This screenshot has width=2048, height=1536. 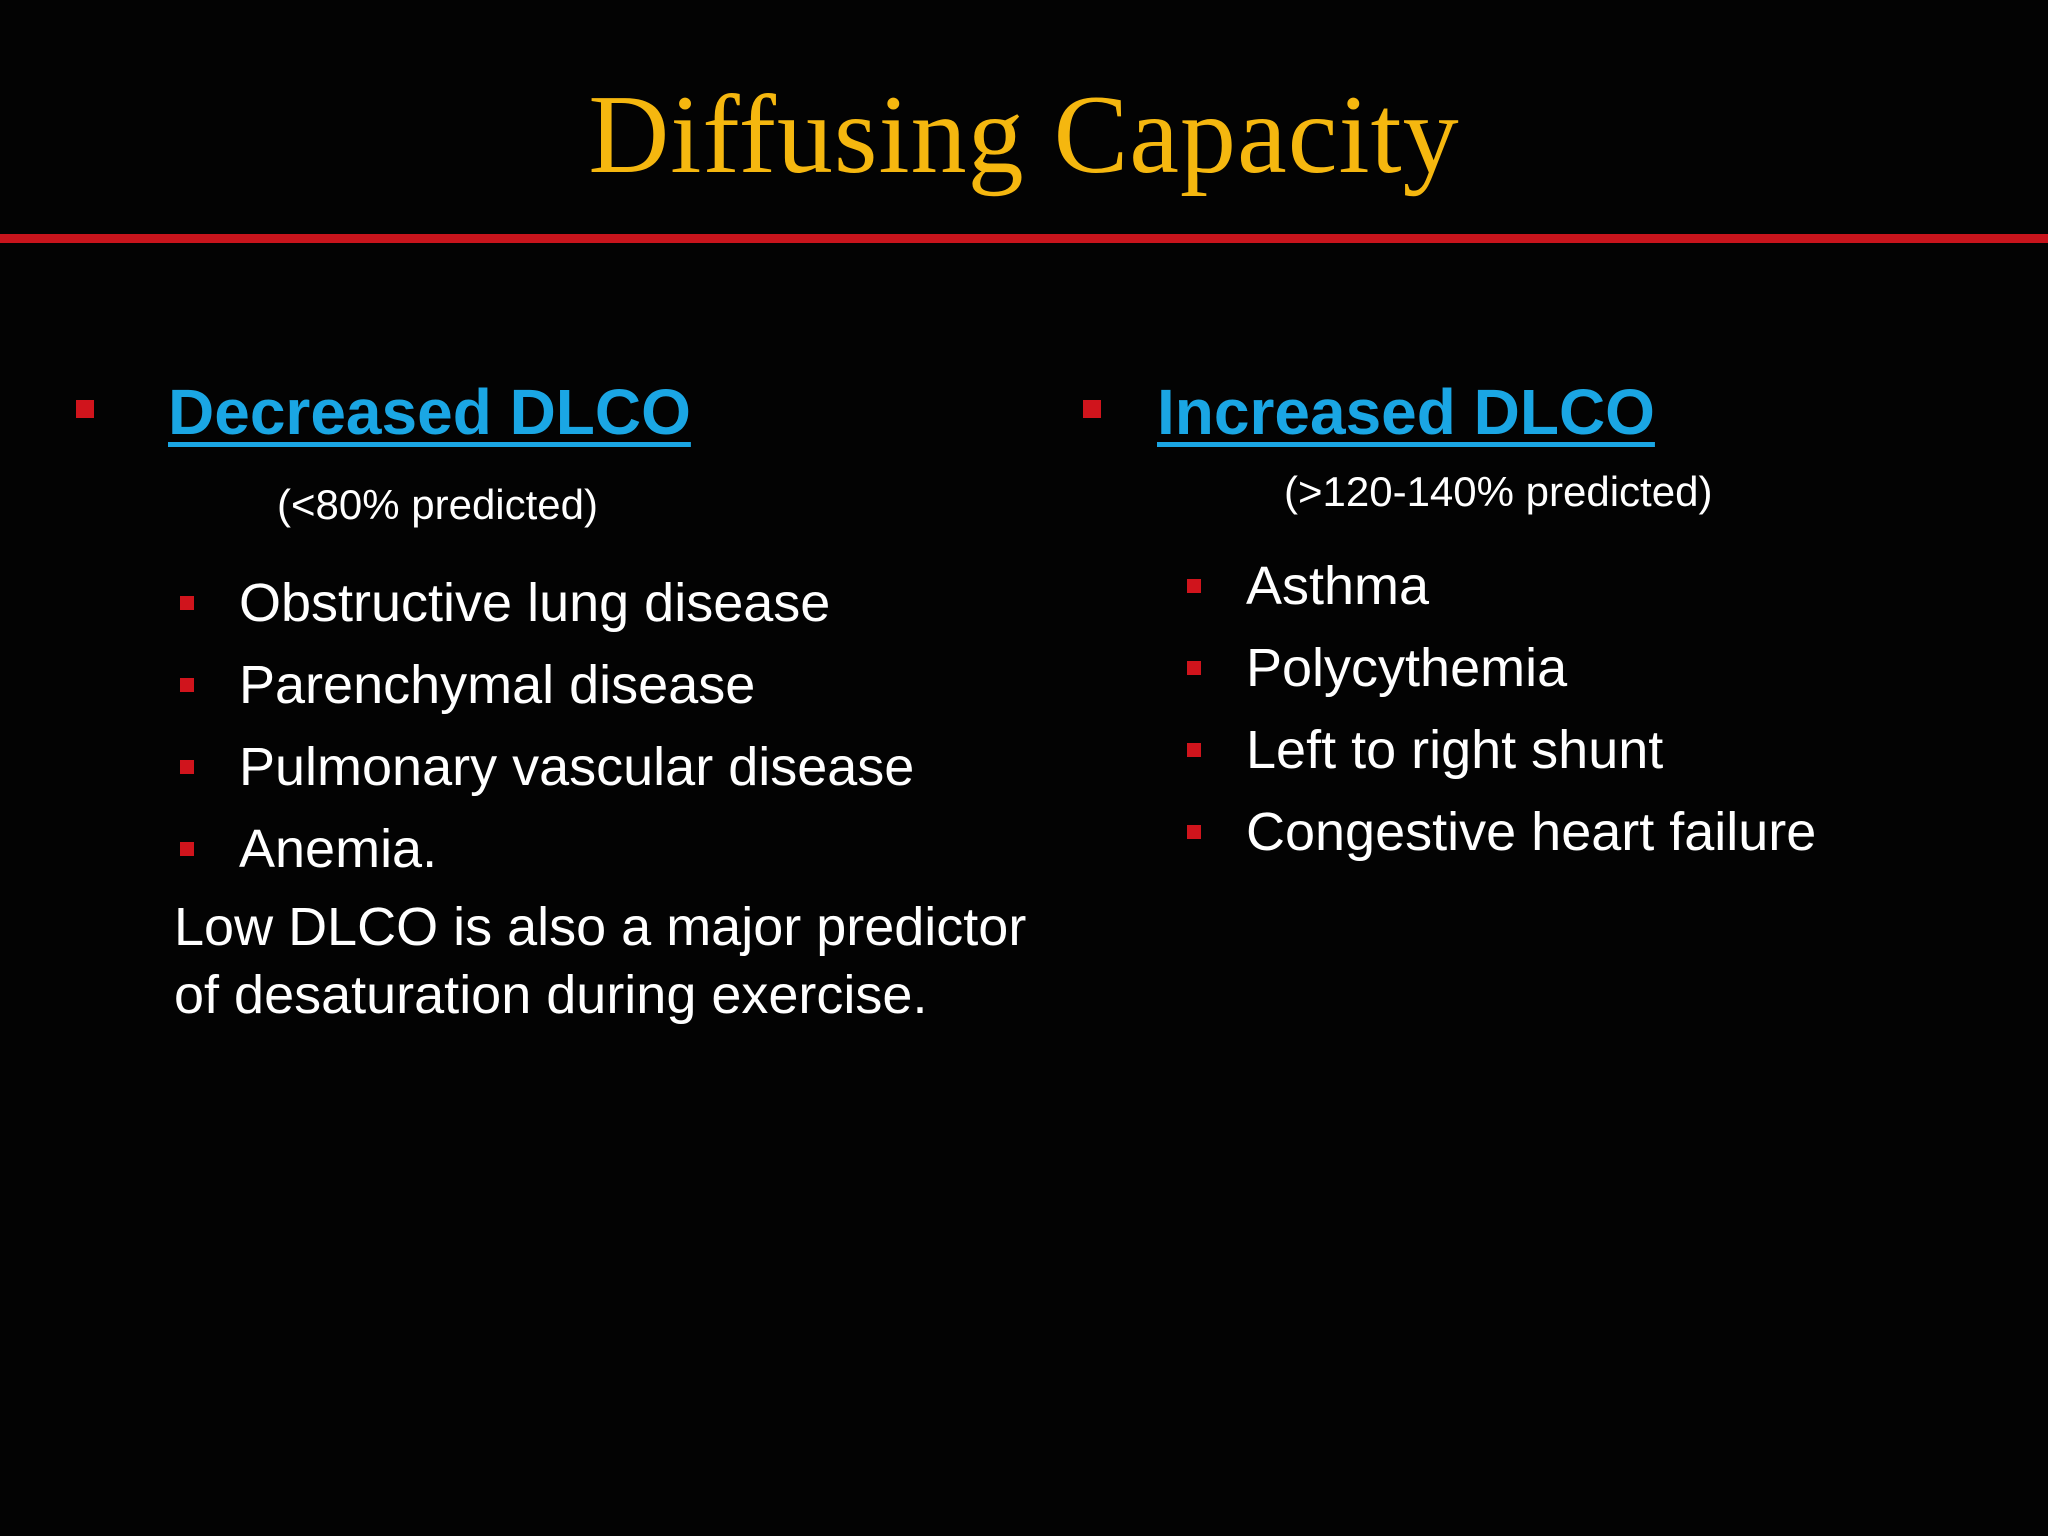 What do you see at coordinates (535, 603) in the screenshot?
I see `list-item-text: Obstructive lung disease` at bounding box center [535, 603].